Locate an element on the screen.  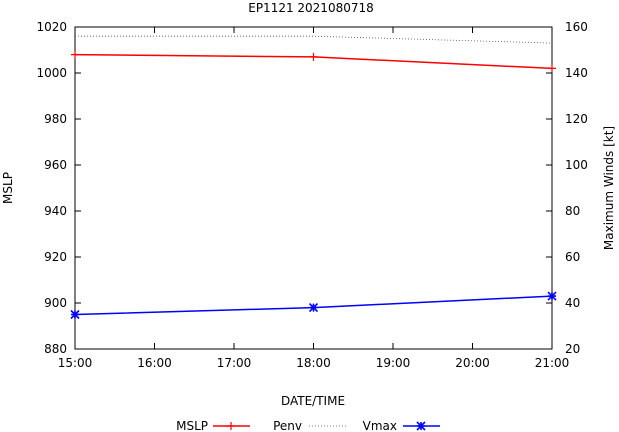
y-right-tick-label: 140 is located at coordinates (576, 73).